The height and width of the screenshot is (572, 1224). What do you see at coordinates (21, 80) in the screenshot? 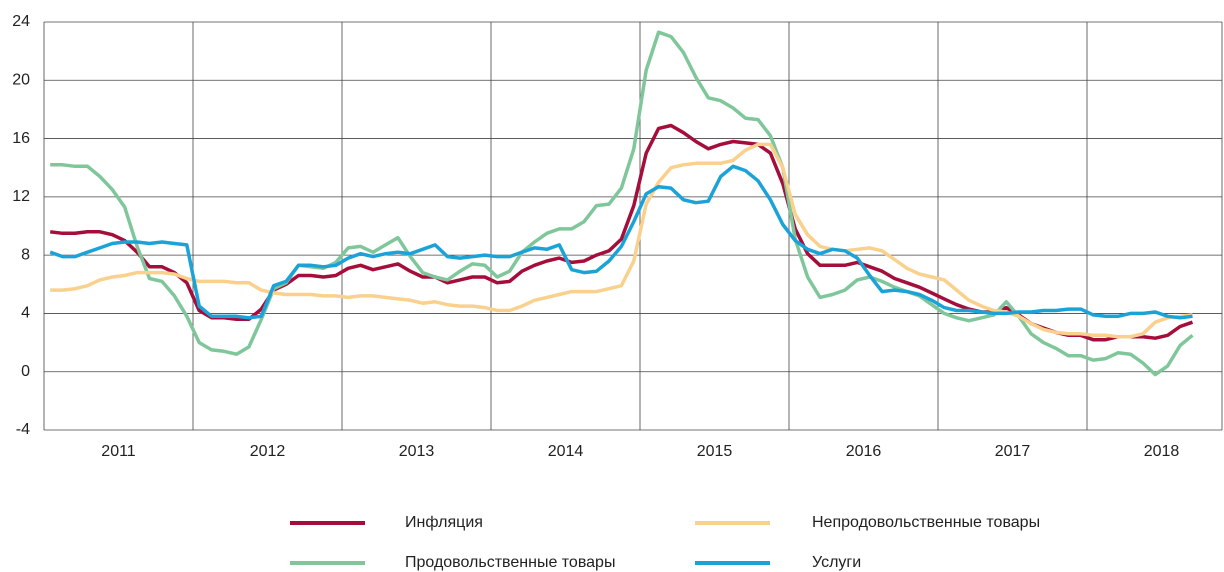
I see `y-tick-label: 20` at bounding box center [21, 80].